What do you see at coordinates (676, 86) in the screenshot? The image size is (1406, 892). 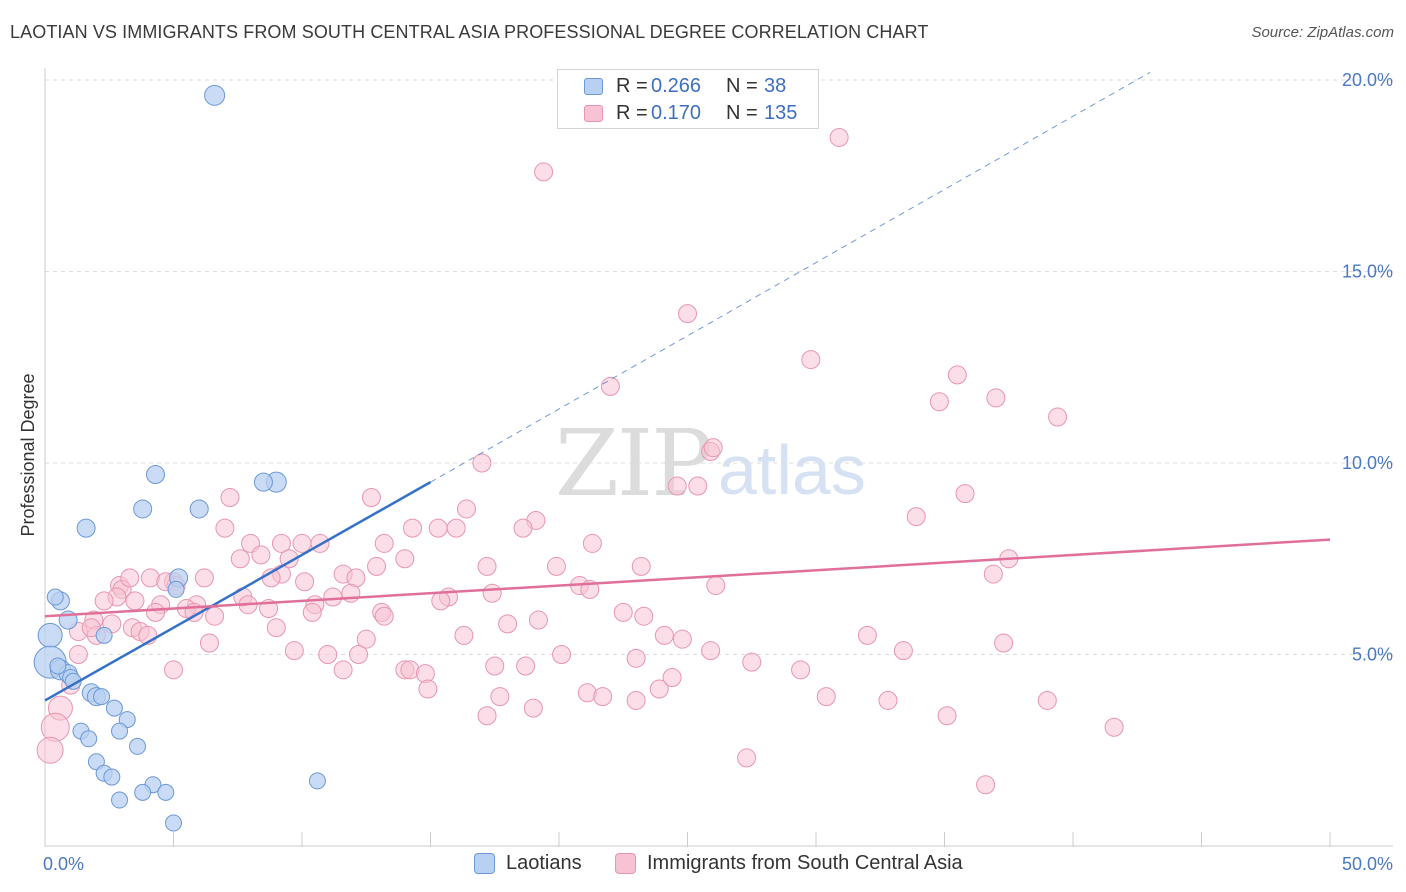 I see `legend-r-value: 0.266` at bounding box center [676, 86].